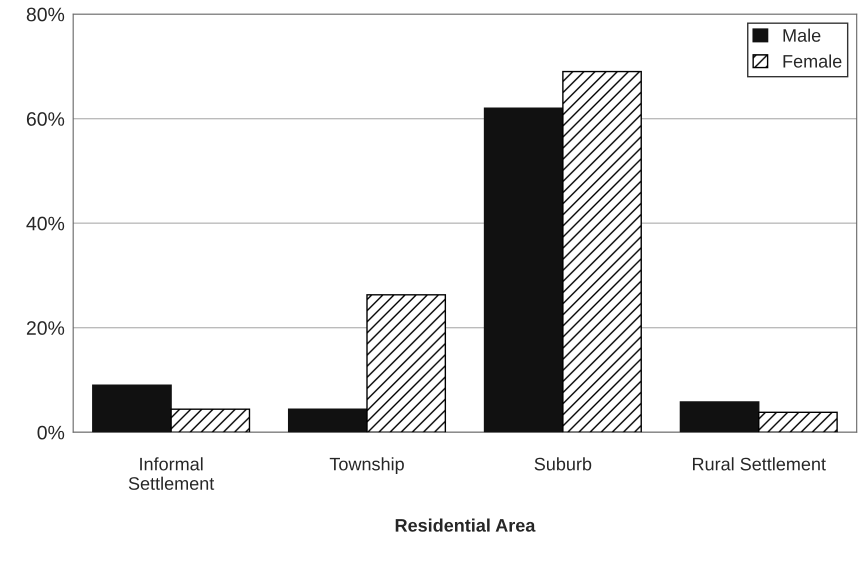 The image size is (861, 565). What do you see at coordinates (51, 433) in the screenshot?
I see `y-tick-label: 0%` at bounding box center [51, 433].